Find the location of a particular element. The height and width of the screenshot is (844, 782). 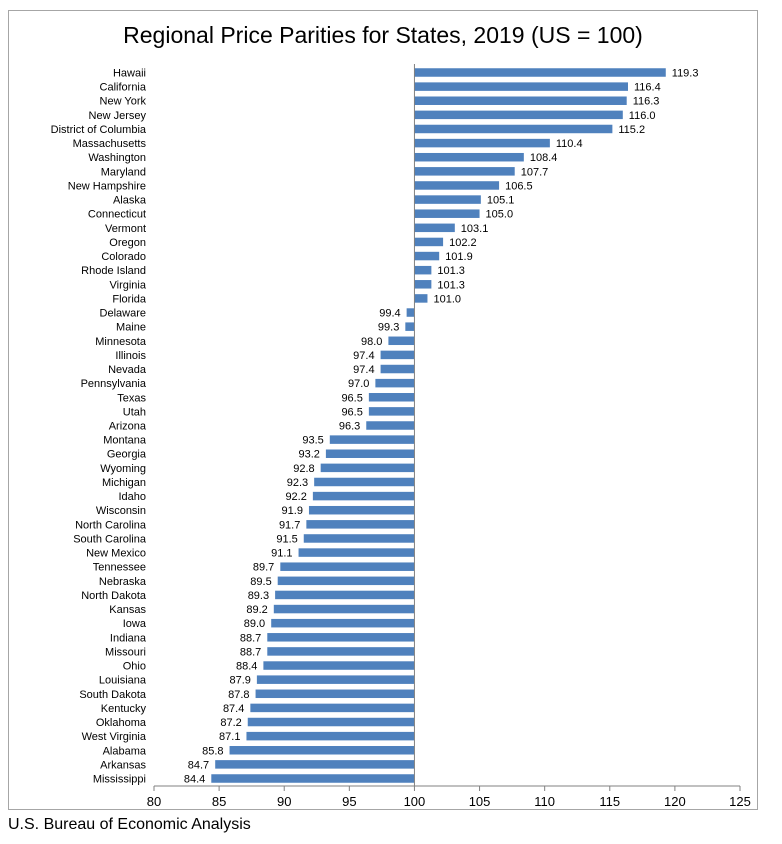

value-label-west-virginia: 87.1 is located at coordinates (229, 737).